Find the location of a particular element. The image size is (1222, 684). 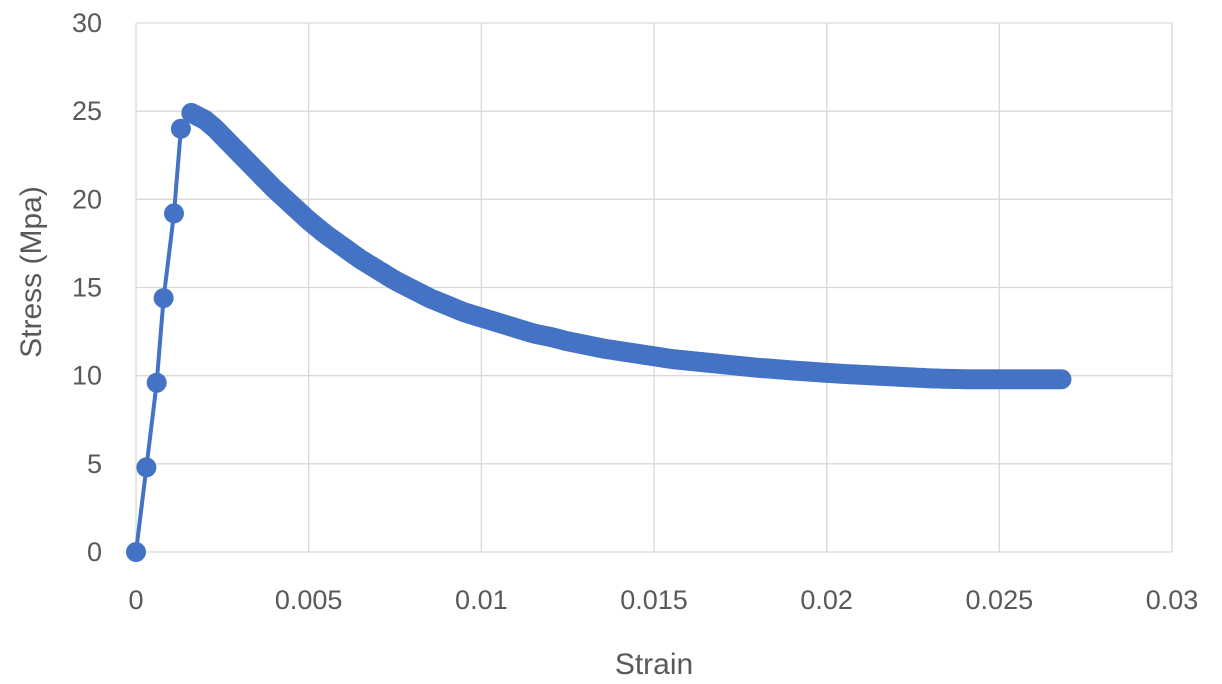

x-tick-label: 0.03 is located at coordinates (1172, 600).